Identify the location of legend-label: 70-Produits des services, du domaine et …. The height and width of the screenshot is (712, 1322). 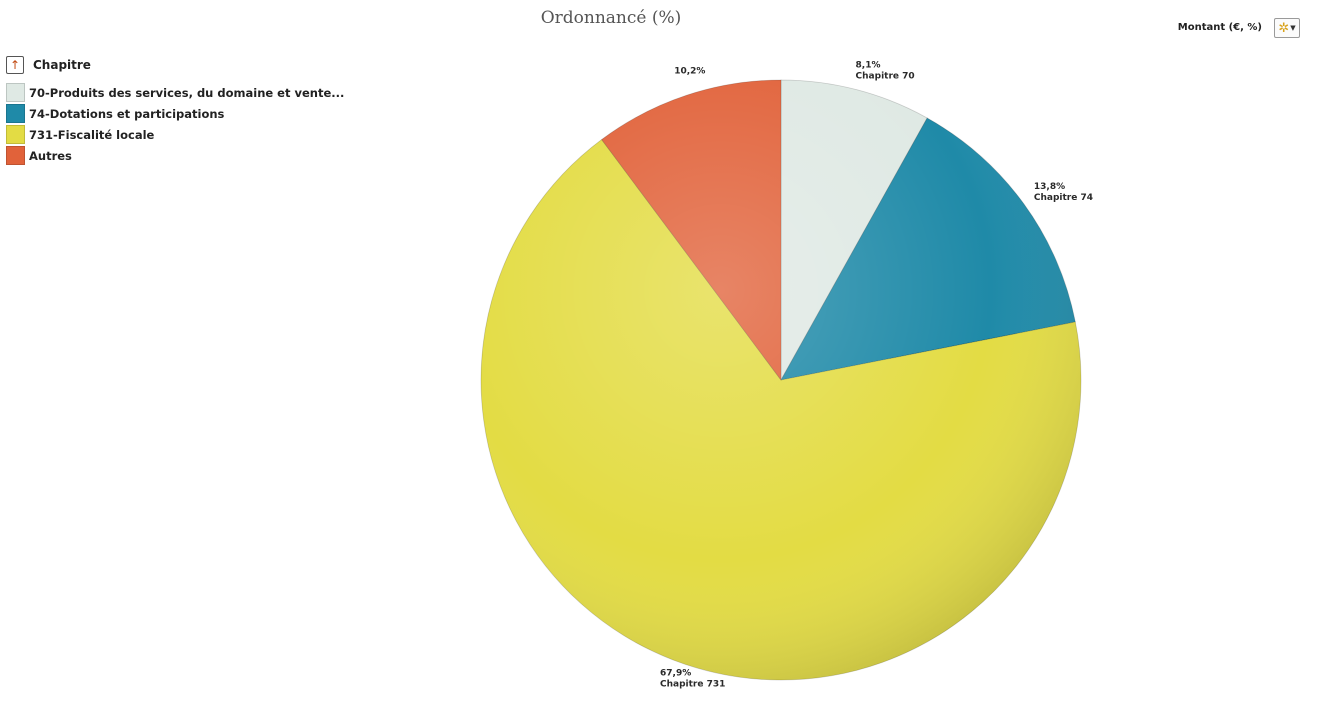
(187, 92).